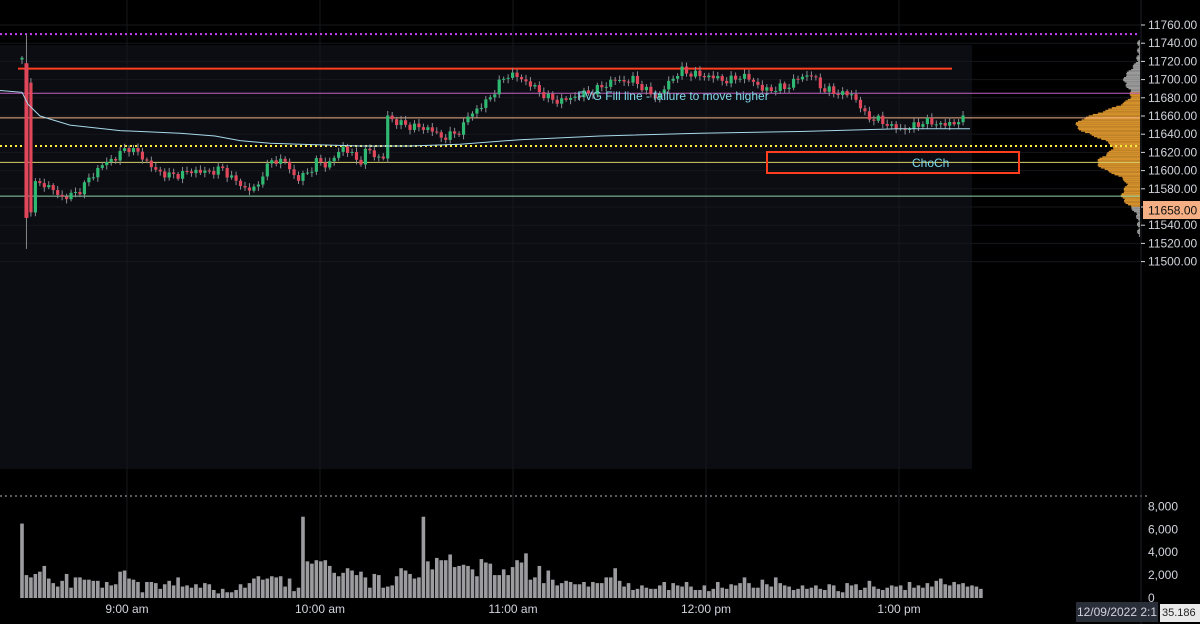 The height and width of the screenshot is (624, 1200). I want to click on time-tick-label: 11:00 am, so click(512, 609).